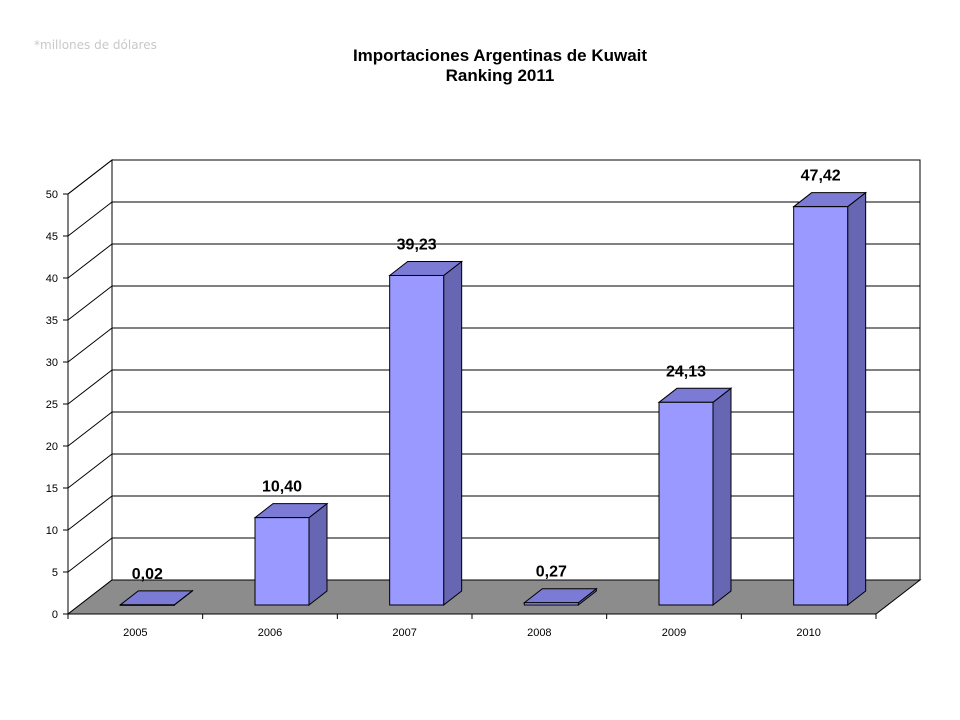  Describe the element at coordinates (52, 279) in the screenshot. I see `y-tick-label: 40` at that location.